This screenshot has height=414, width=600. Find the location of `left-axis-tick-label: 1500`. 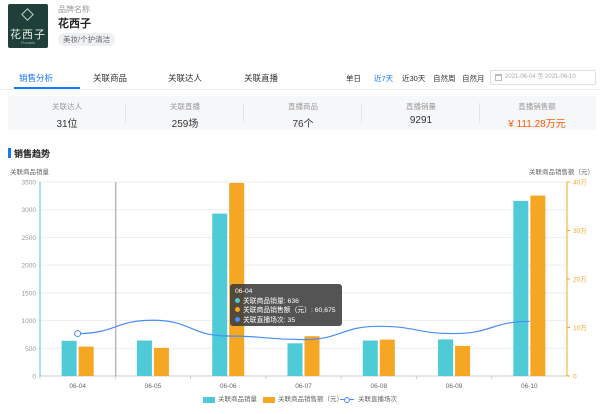

left-axis-tick-label: 1500 is located at coordinates (29, 293).